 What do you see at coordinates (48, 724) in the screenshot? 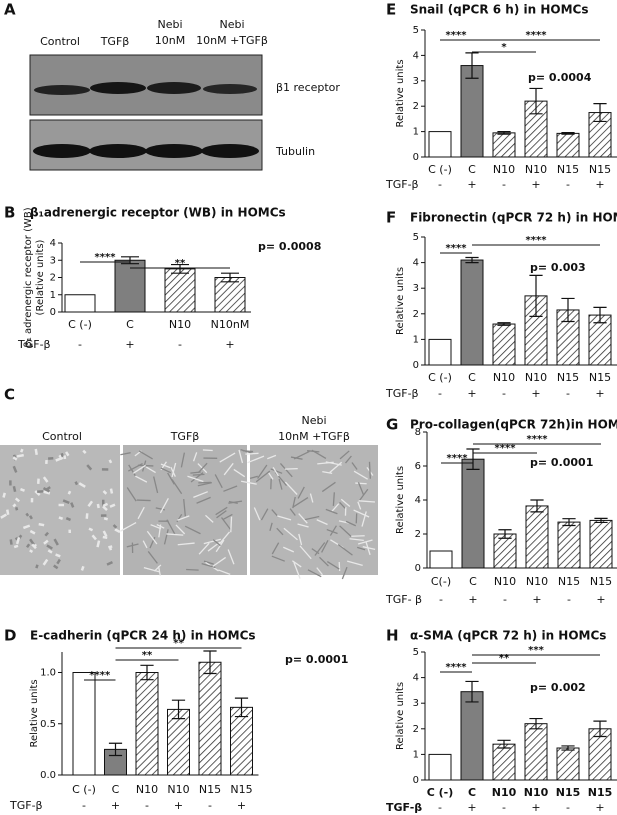
I see `y-tick-label: 0.5` at bounding box center [48, 724].